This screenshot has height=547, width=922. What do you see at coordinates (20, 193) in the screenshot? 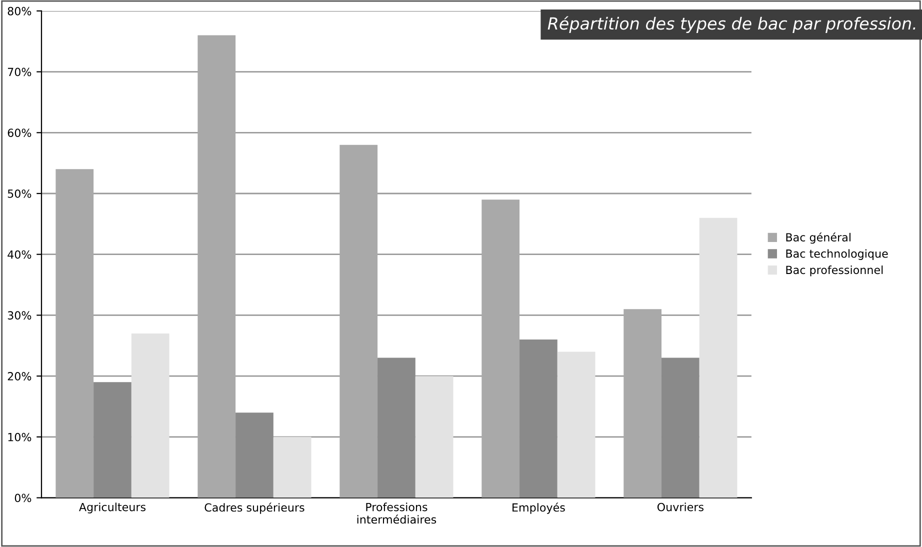
I see `y-tick-label: 50%` at bounding box center [20, 193].